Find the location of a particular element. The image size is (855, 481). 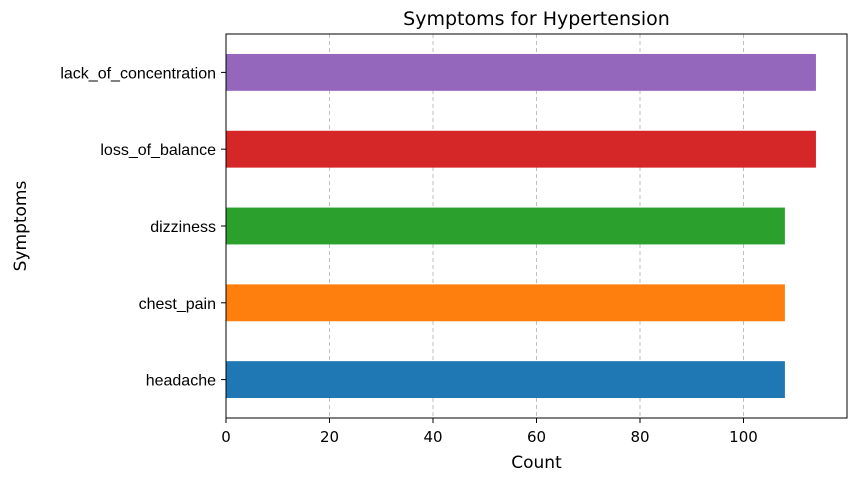

x-tick-label: 0 is located at coordinates (226, 437).